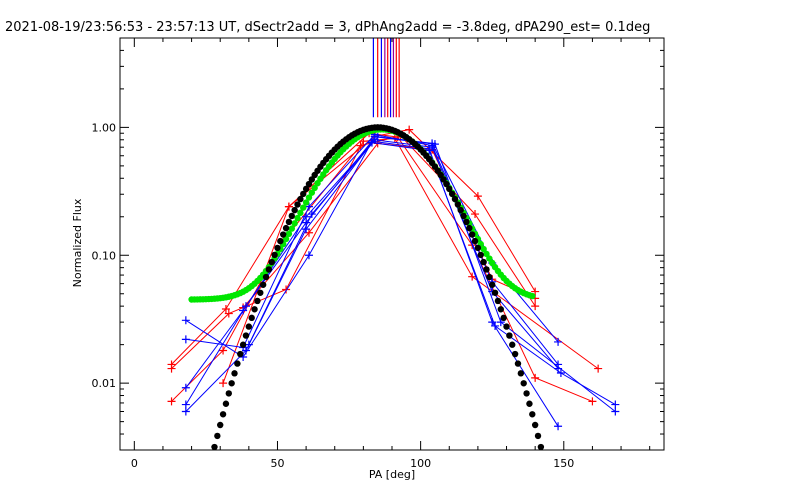  I want to click on y-tick-label: 1.00, so click(104, 127).